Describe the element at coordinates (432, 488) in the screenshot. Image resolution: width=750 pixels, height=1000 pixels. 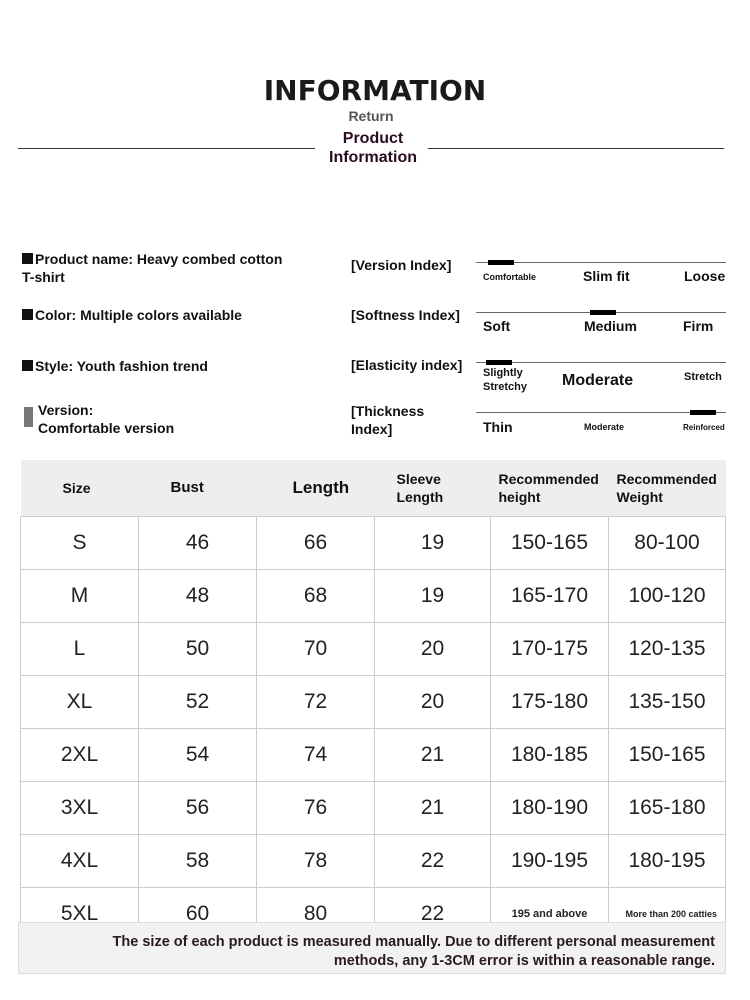
I see `header-sleeve: Sleeve Length` at that location.